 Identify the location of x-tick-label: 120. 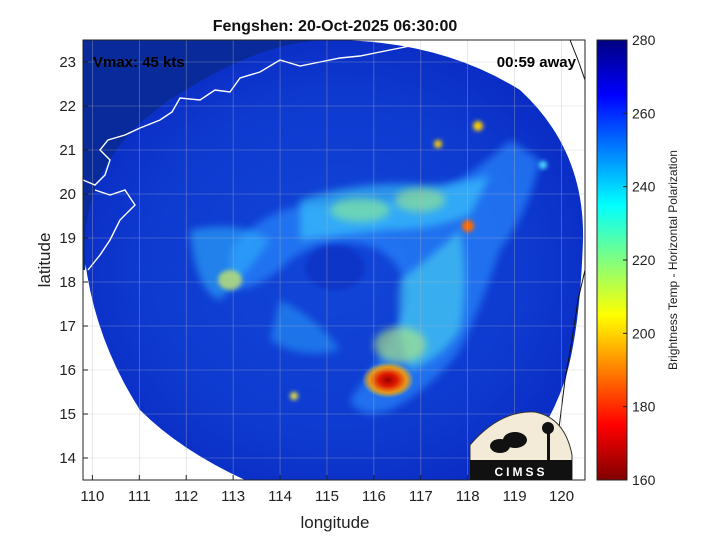
(561, 496).